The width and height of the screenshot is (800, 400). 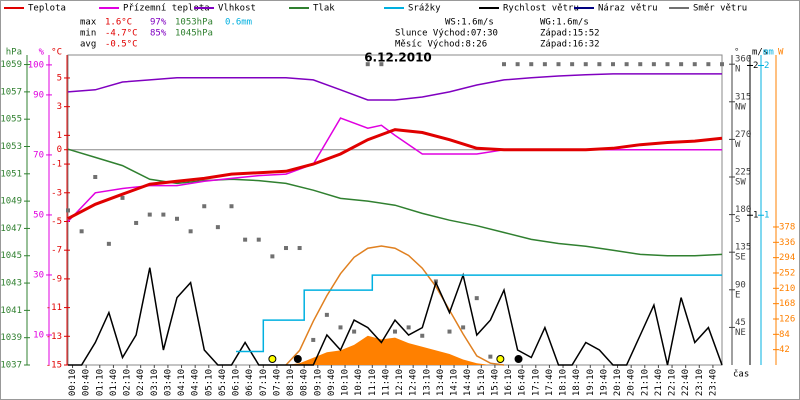 What do you see at coordinates (54, 308) in the screenshot?
I see `y-tick-label: -11` at bounding box center [54, 308].